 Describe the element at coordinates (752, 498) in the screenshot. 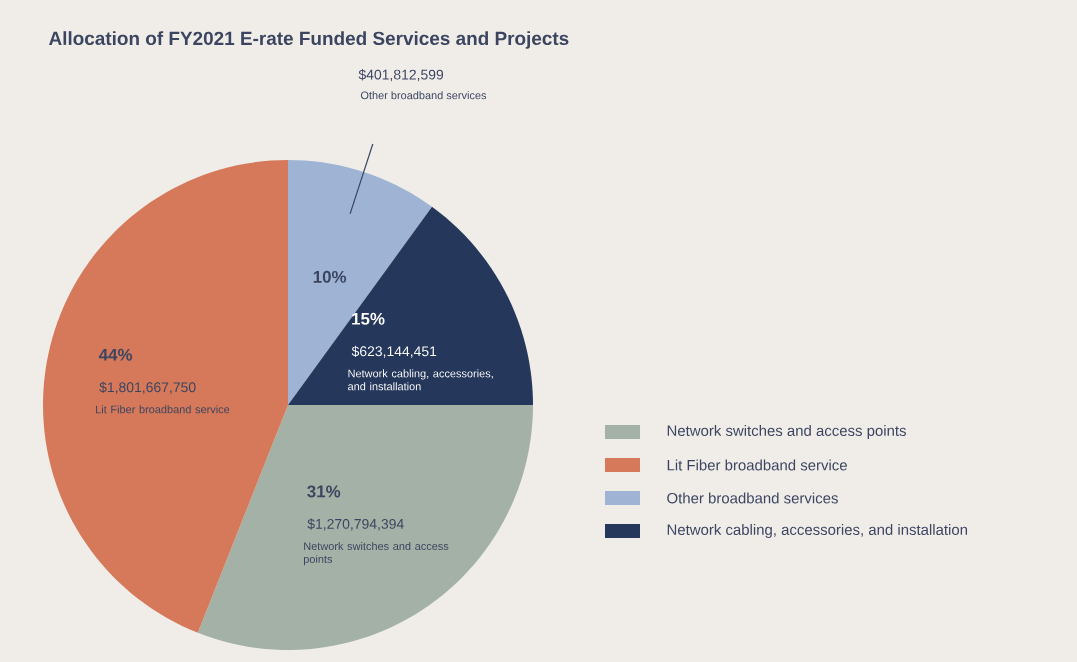

I see `legend-label: Other broadband services` at that location.